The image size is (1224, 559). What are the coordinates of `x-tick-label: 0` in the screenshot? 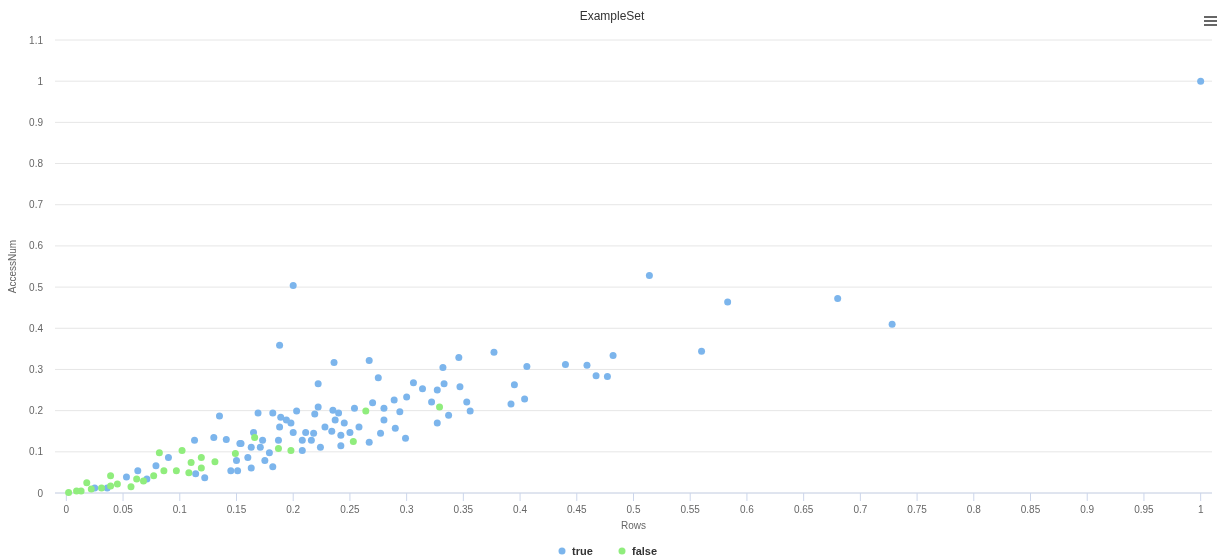 It's located at (66, 509).